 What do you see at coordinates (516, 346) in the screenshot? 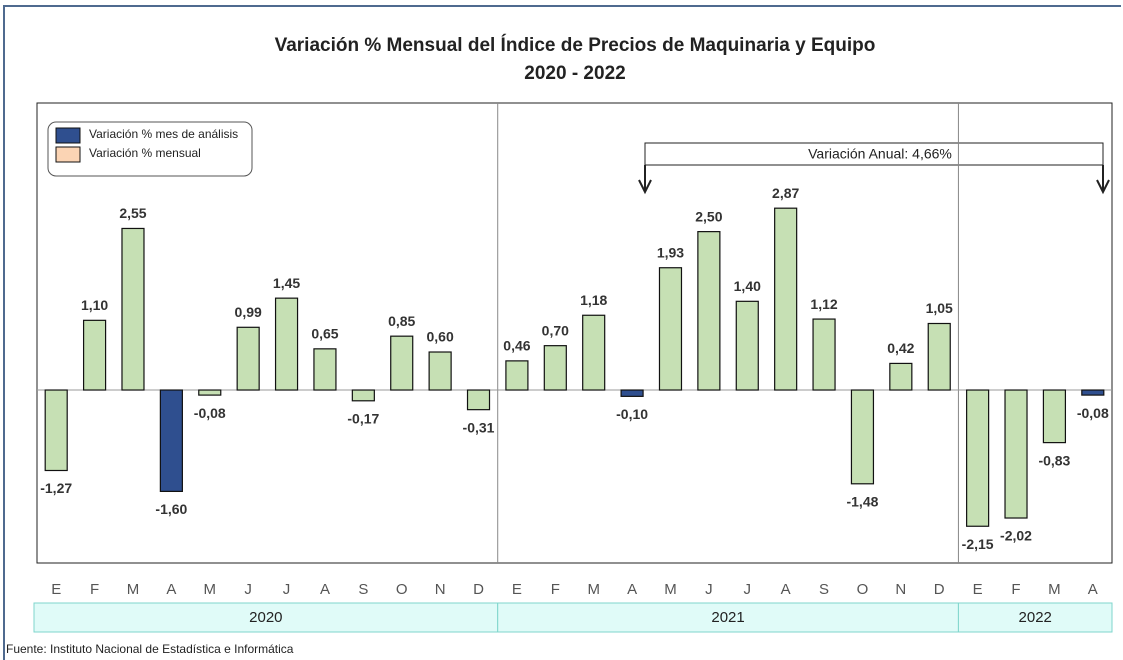
I see `value-label: 0,46` at bounding box center [516, 346].